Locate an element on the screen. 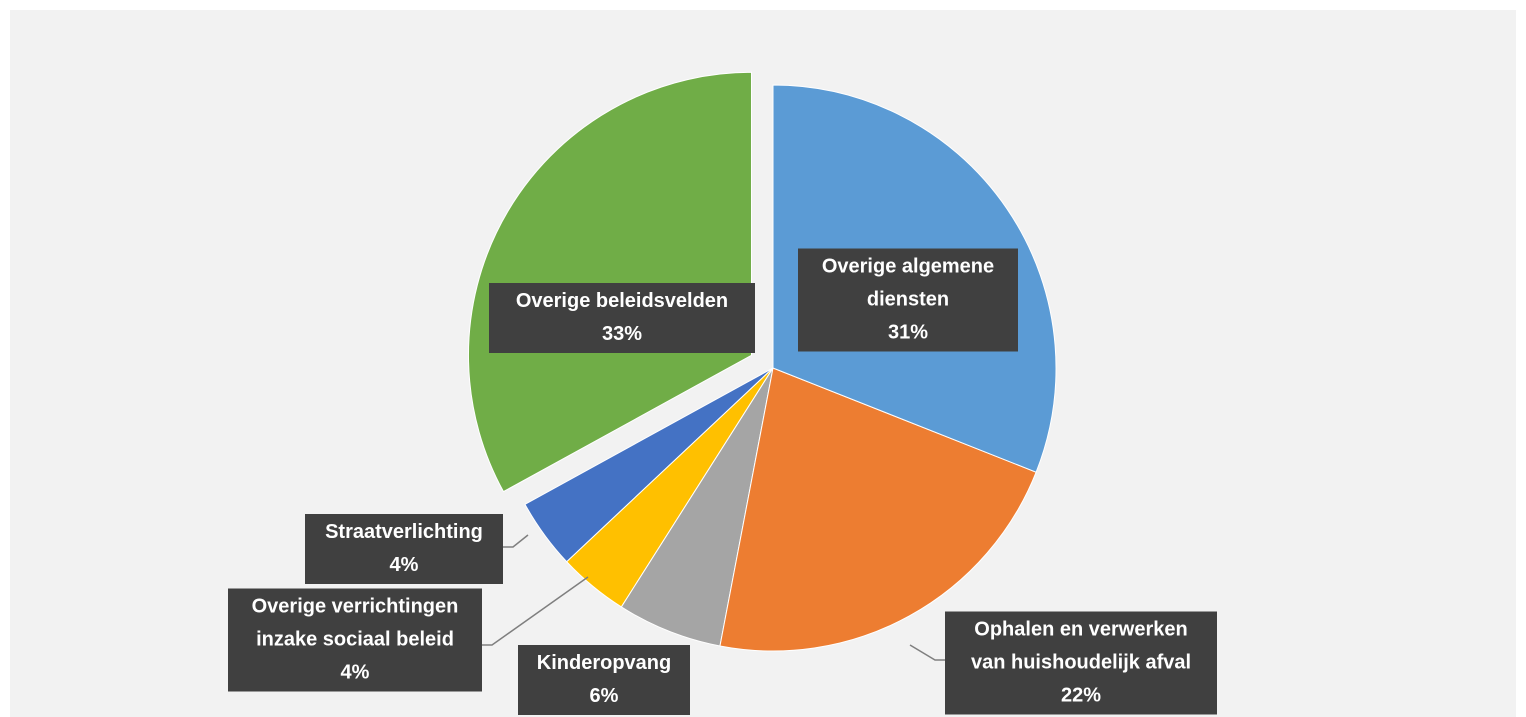 The width and height of the screenshot is (1526, 717). label-value: 33% is located at coordinates (622, 334).